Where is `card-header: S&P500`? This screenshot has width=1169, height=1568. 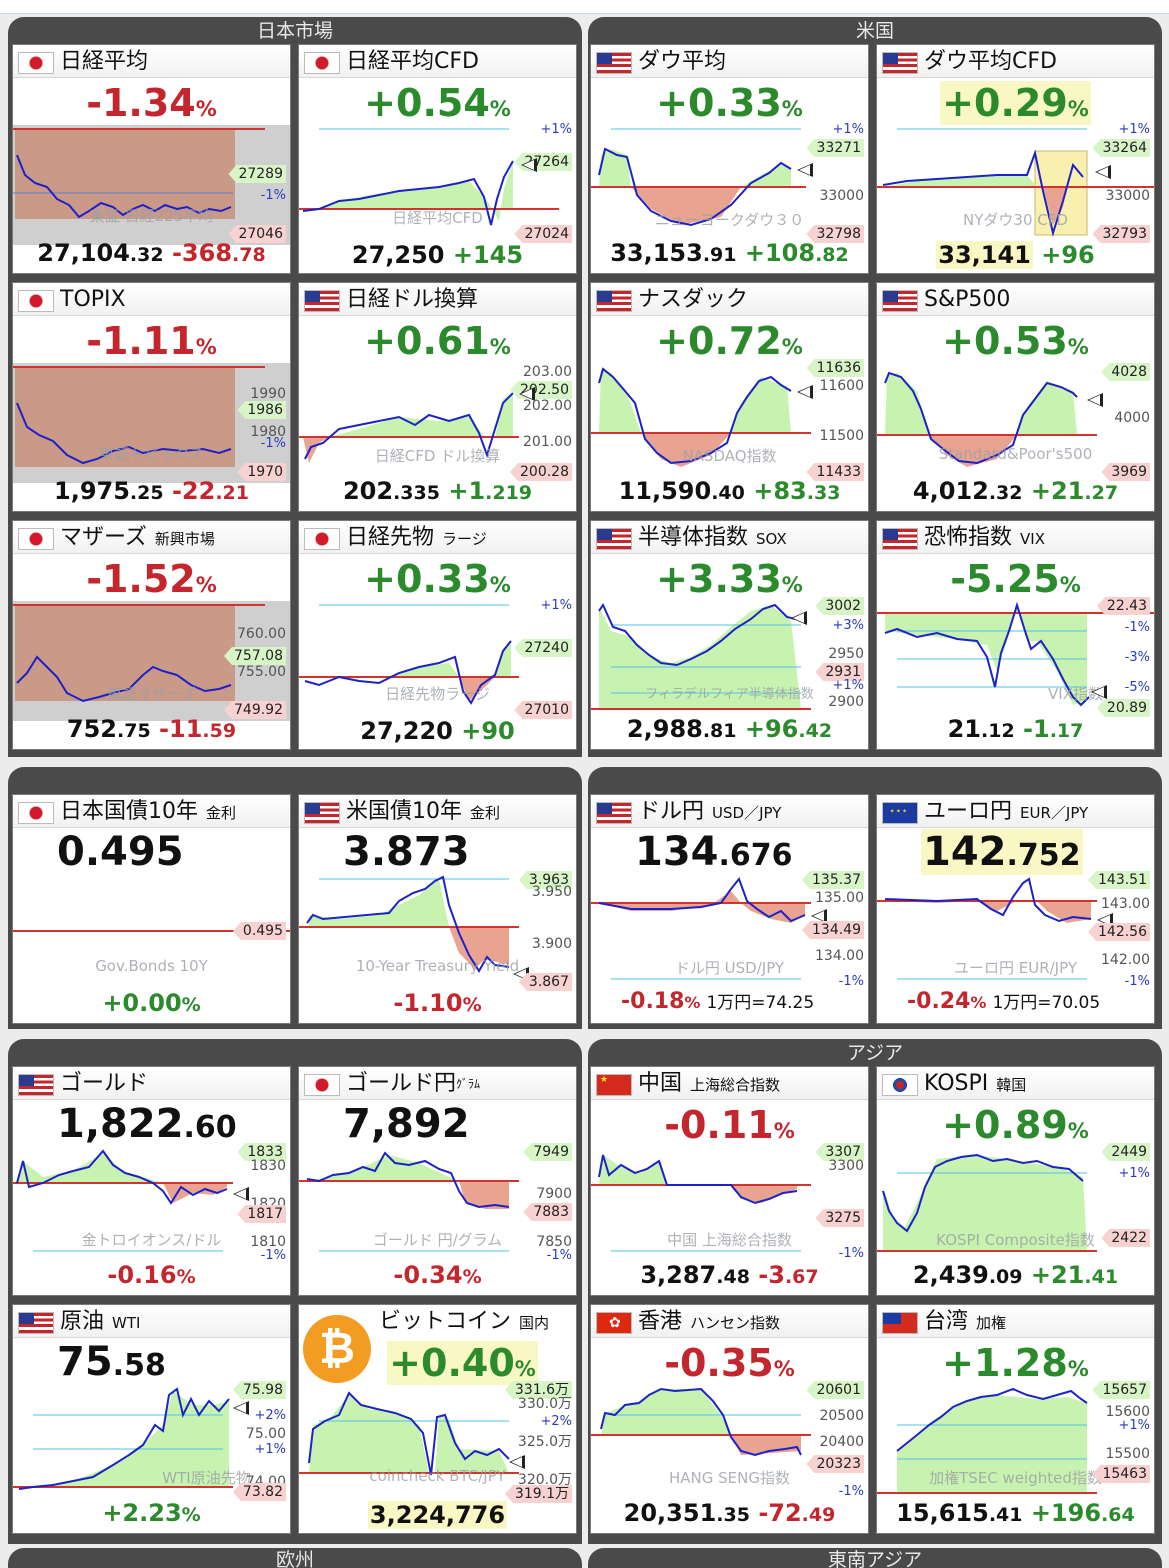 card-header: S&P500 is located at coordinates (1015, 299).